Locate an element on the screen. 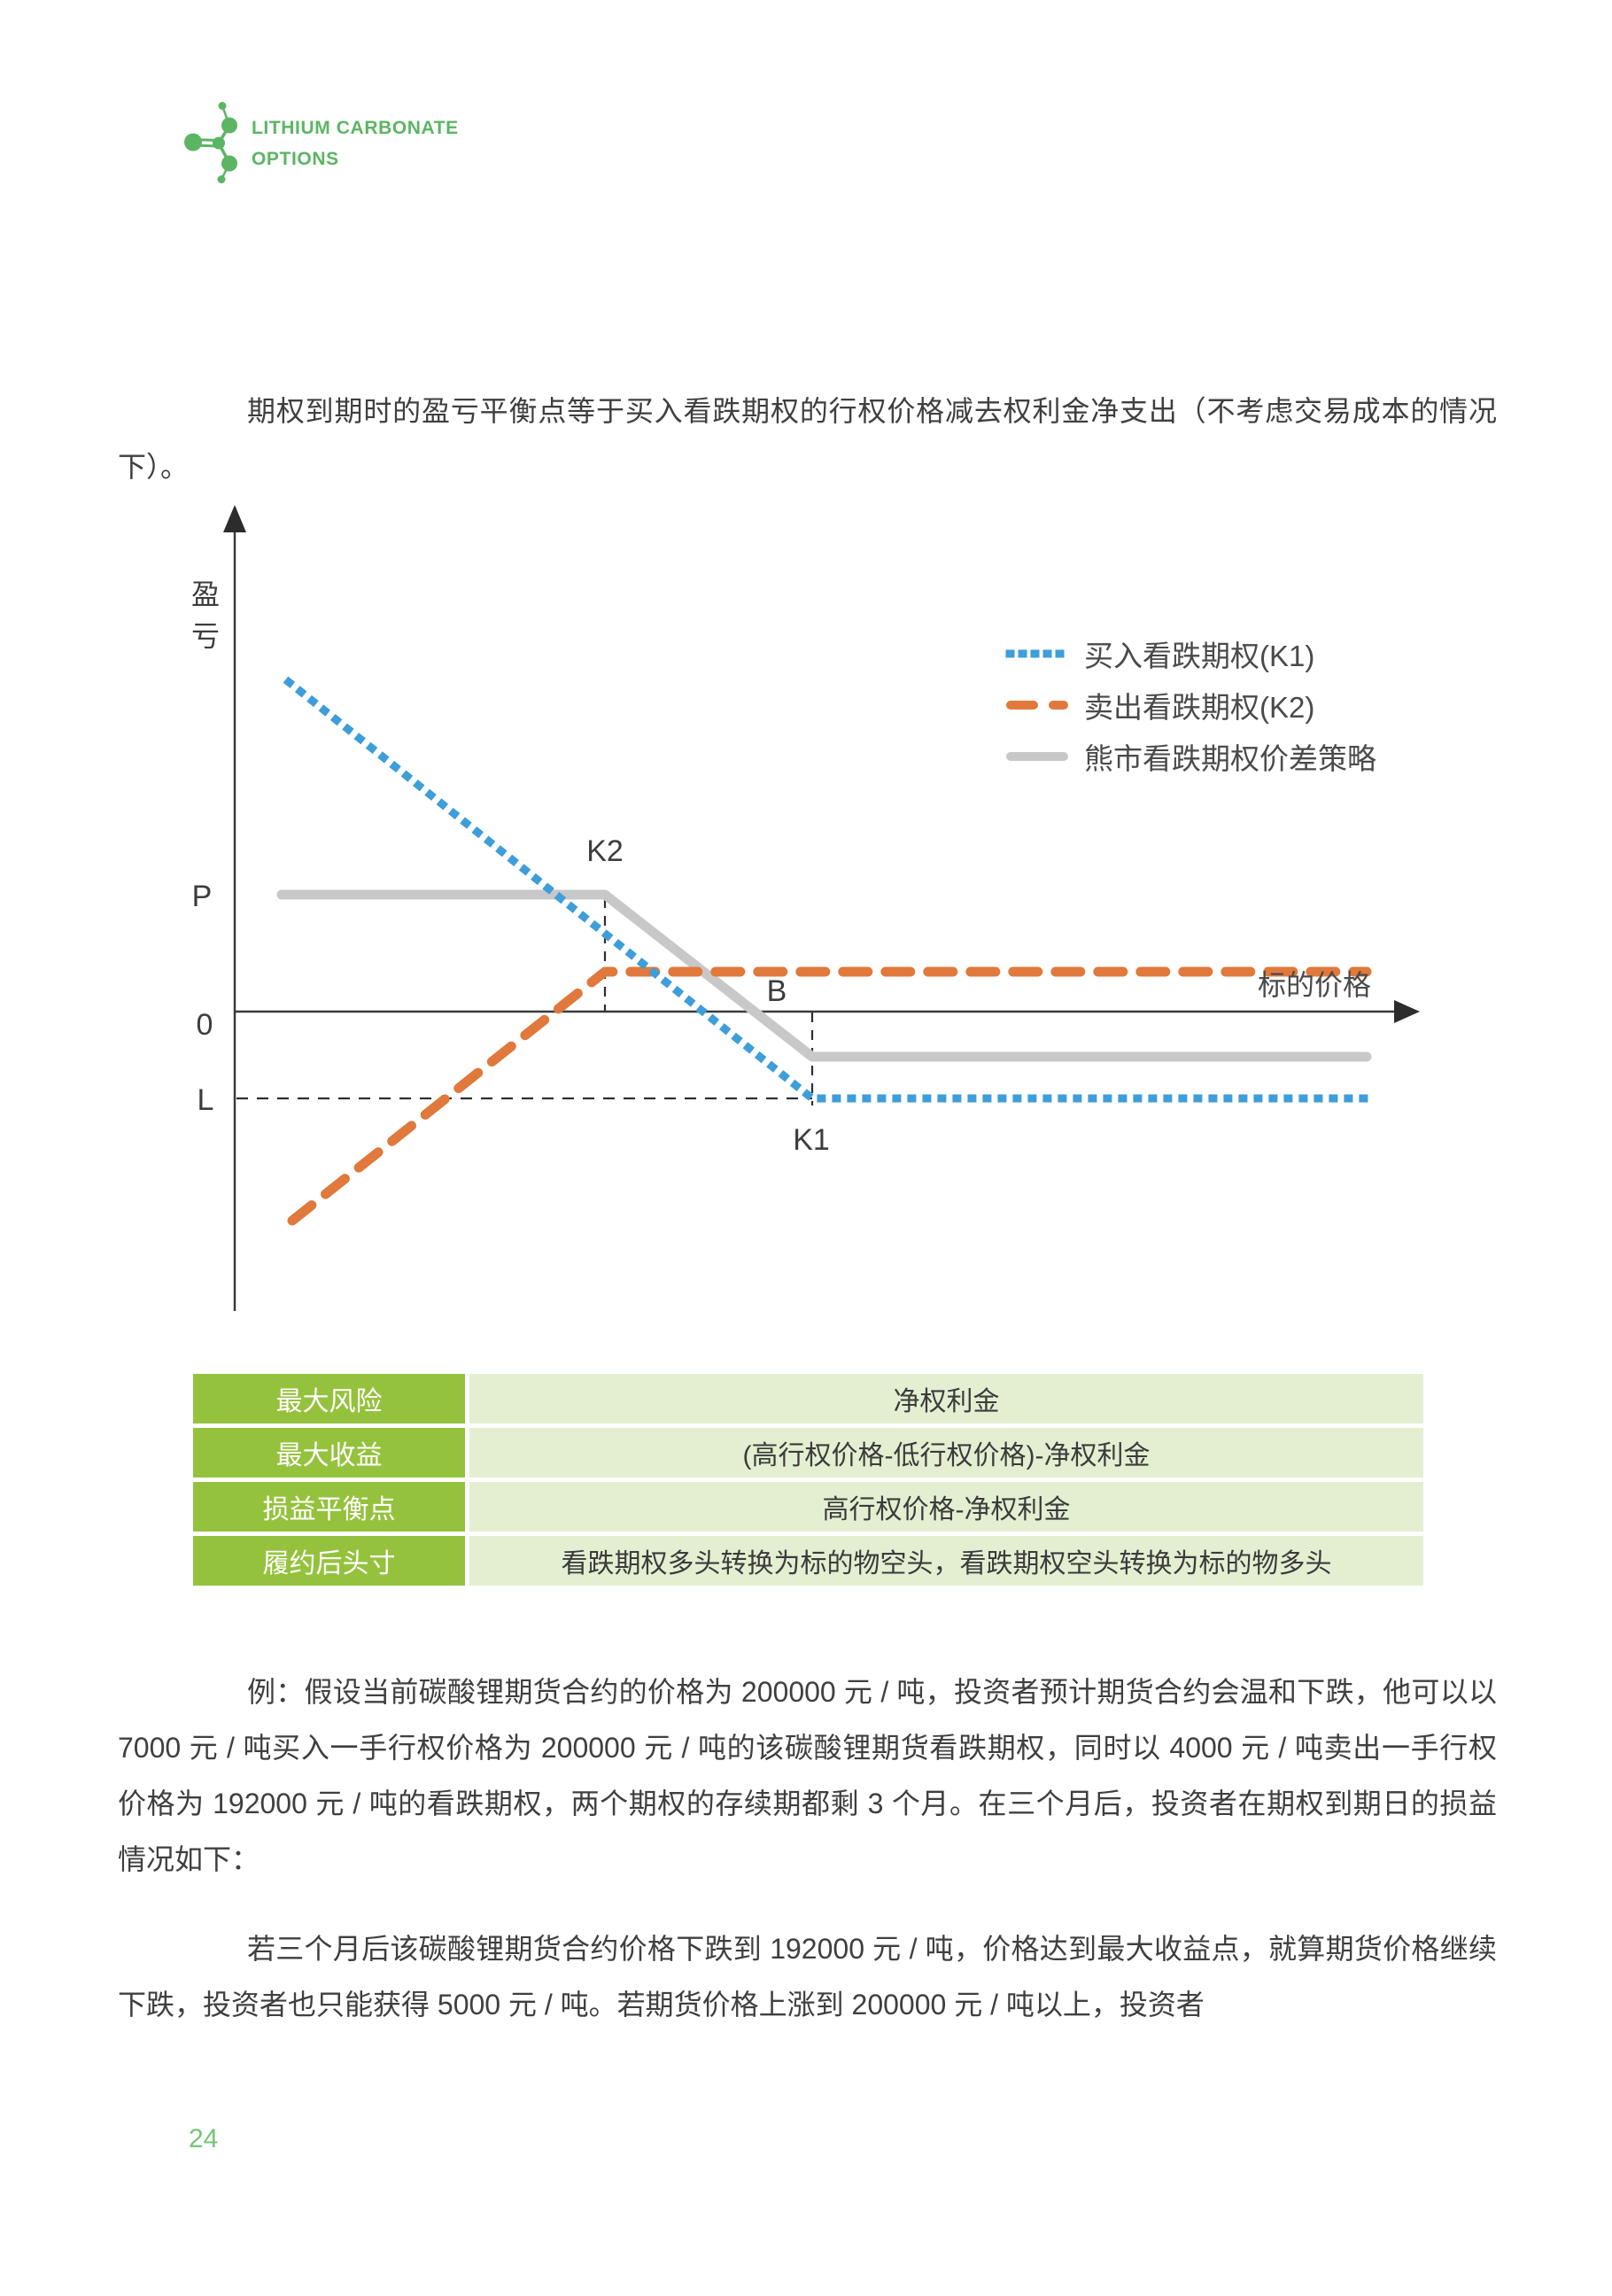 This screenshot has width=1612, height=2296. table-row-value: (高行权价格-低行权价格)-净权利金 is located at coordinates (946, 1453).